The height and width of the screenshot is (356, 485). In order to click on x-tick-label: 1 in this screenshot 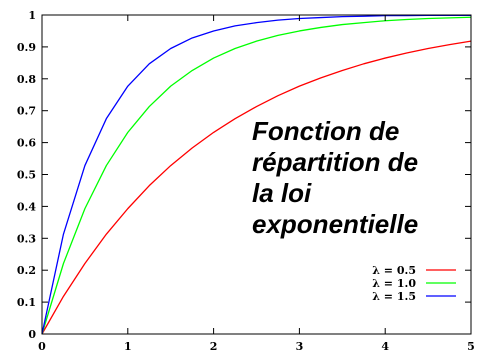, I will do `click(128, 346)`.